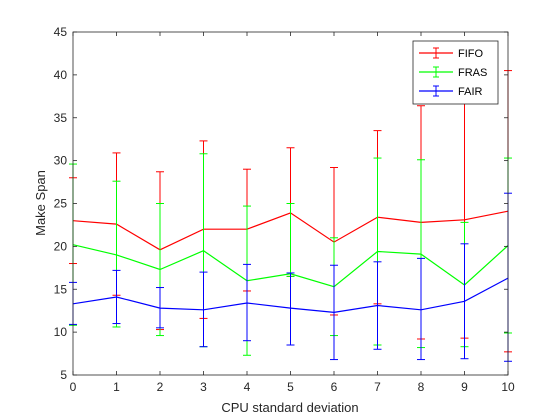  Describe the element at coordinates (160, 387) in the screenshot. I see `x-tick-label: 2` at that location.